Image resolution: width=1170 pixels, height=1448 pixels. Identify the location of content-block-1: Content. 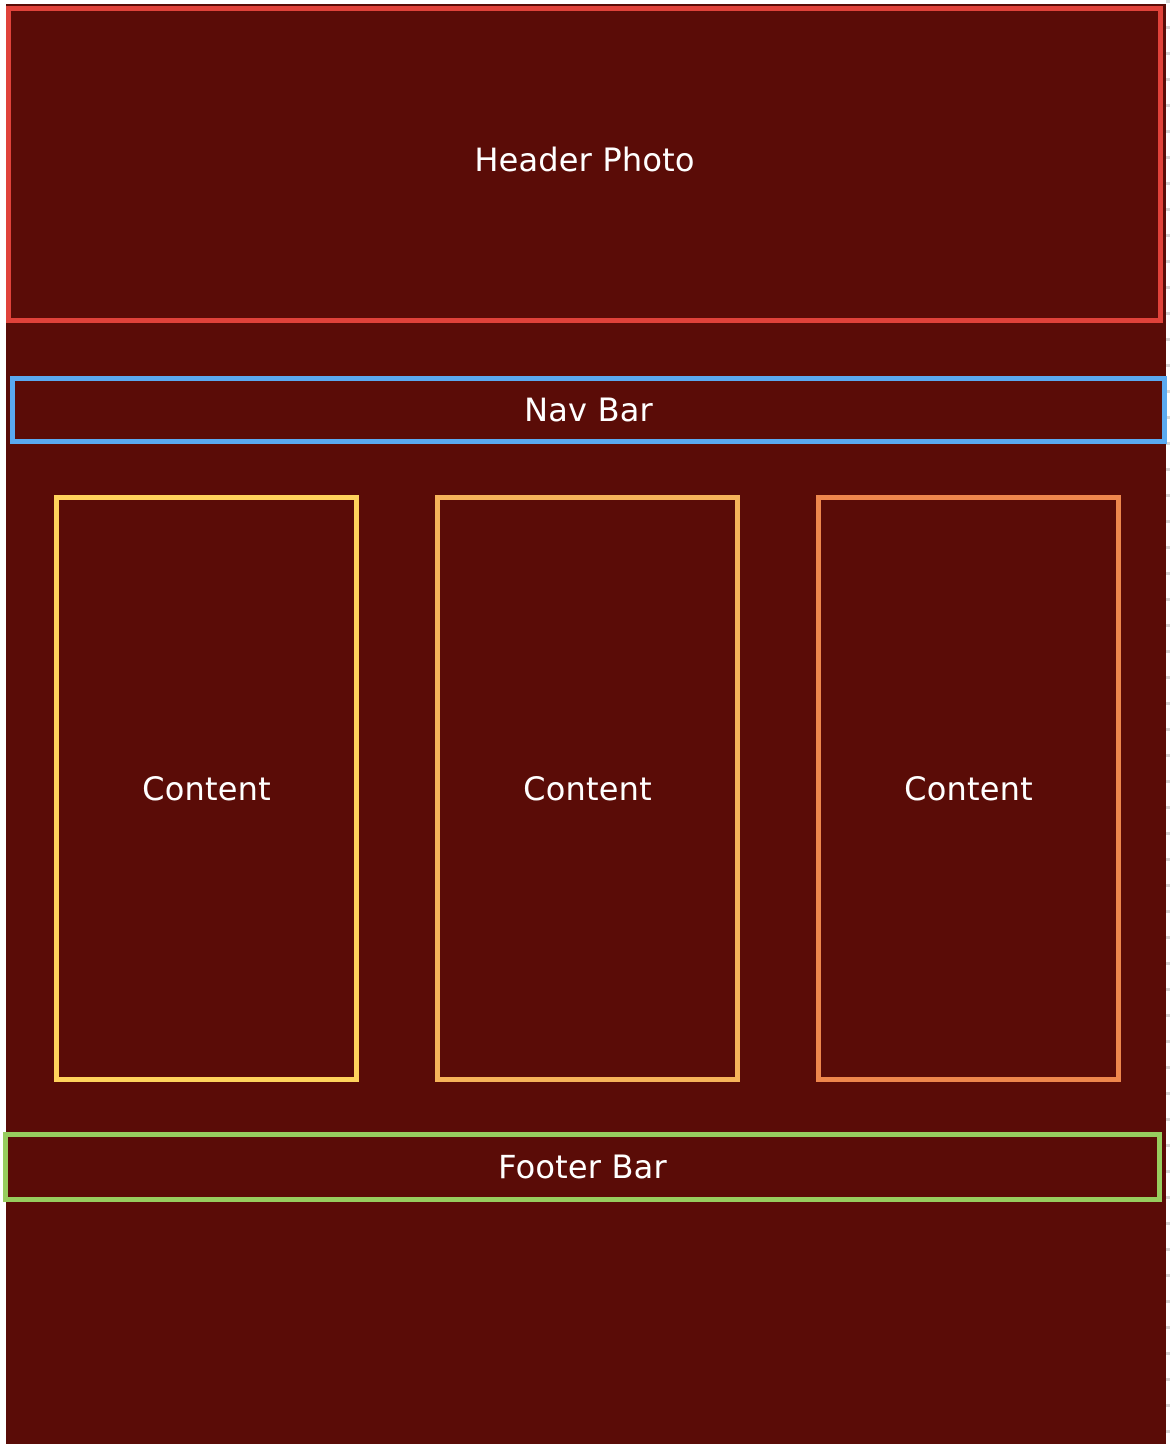
(206, 788).